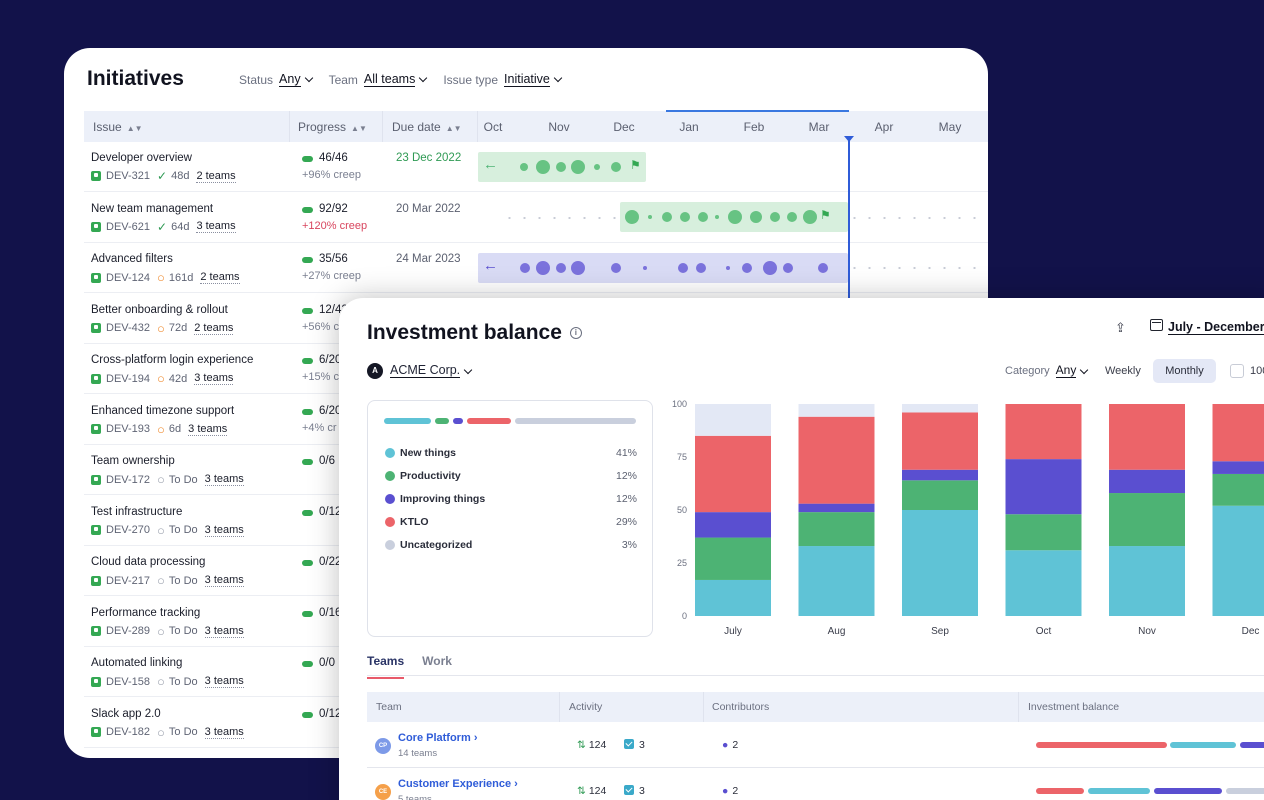  Describe the element at coordinates (332, 127) in the screenshot. I see `progress-column-header: Progress ▲▼` at that location.